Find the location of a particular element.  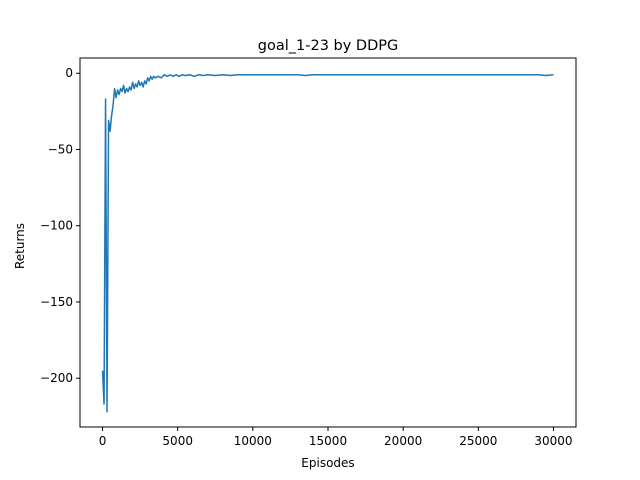

y-tick-label: −100 is located at coordinates (56, 226).